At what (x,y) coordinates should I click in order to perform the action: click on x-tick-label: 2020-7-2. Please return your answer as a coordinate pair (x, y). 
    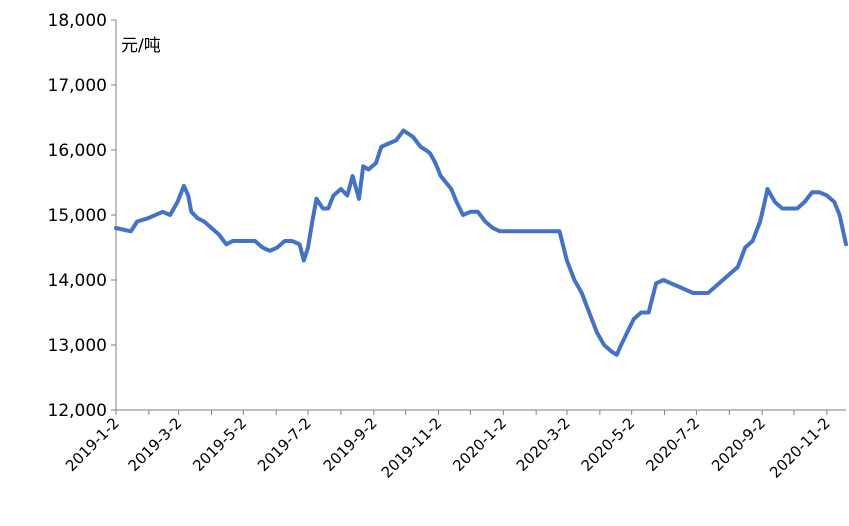
    Looking at the image, I should click on (672, 444).